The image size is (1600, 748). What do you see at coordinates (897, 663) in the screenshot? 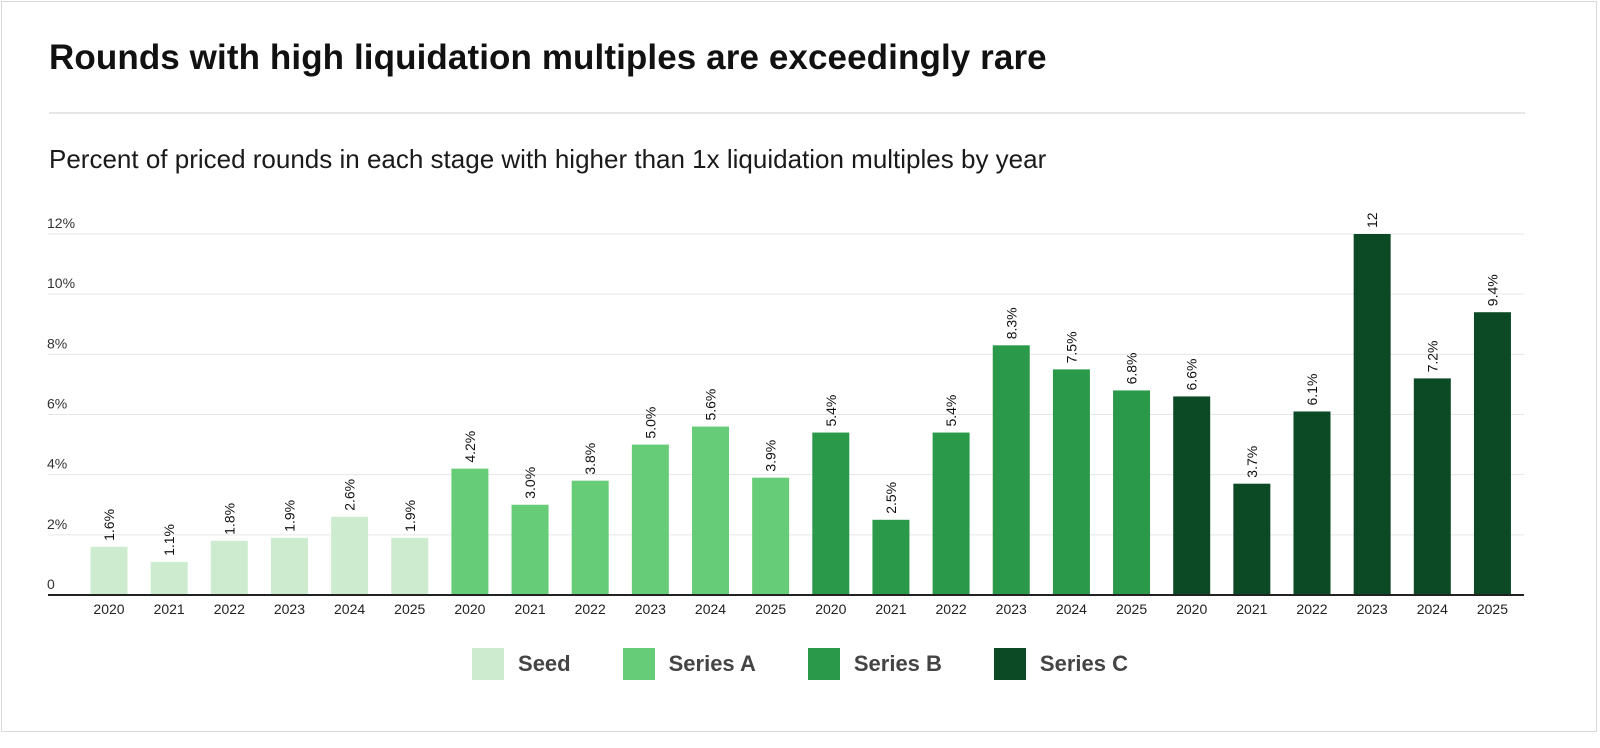
I see `legend-label: Series B` at bounding box center [897, 663].